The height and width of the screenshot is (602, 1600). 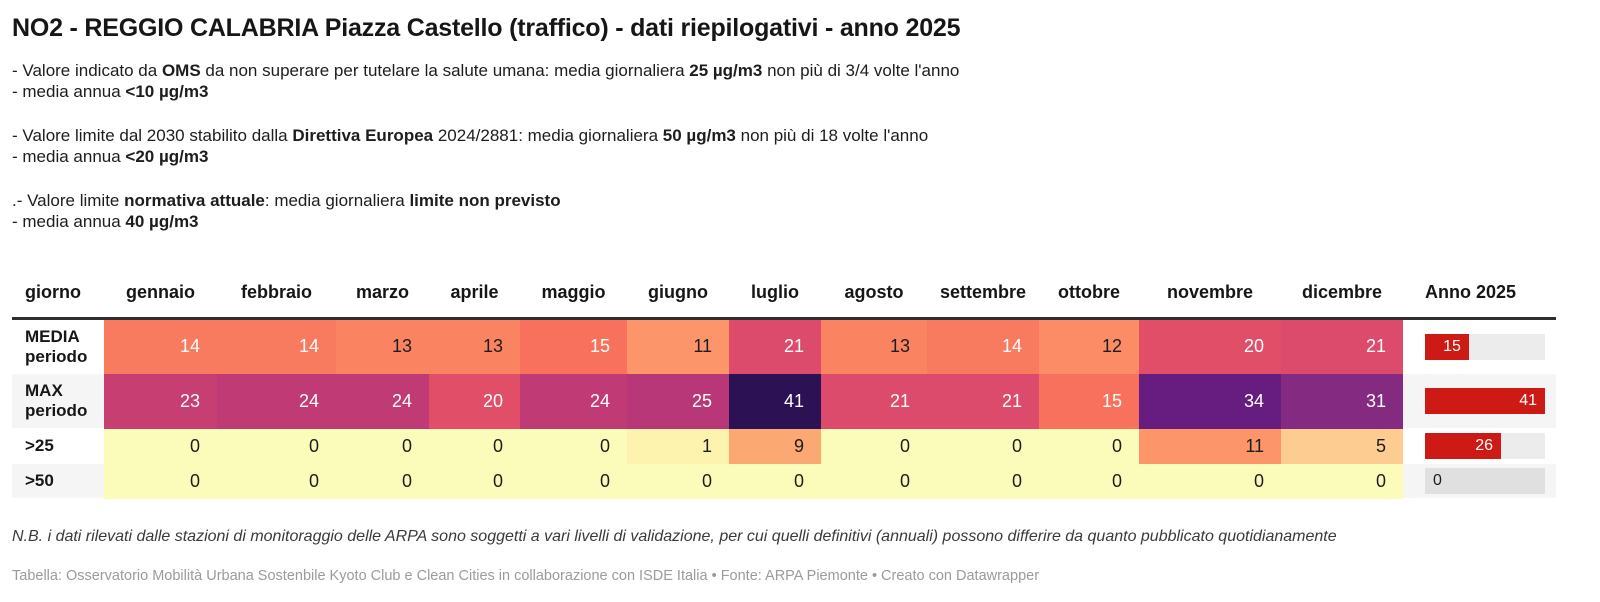 I want to click on bar-track: 0, so click(x=1485, y=481).